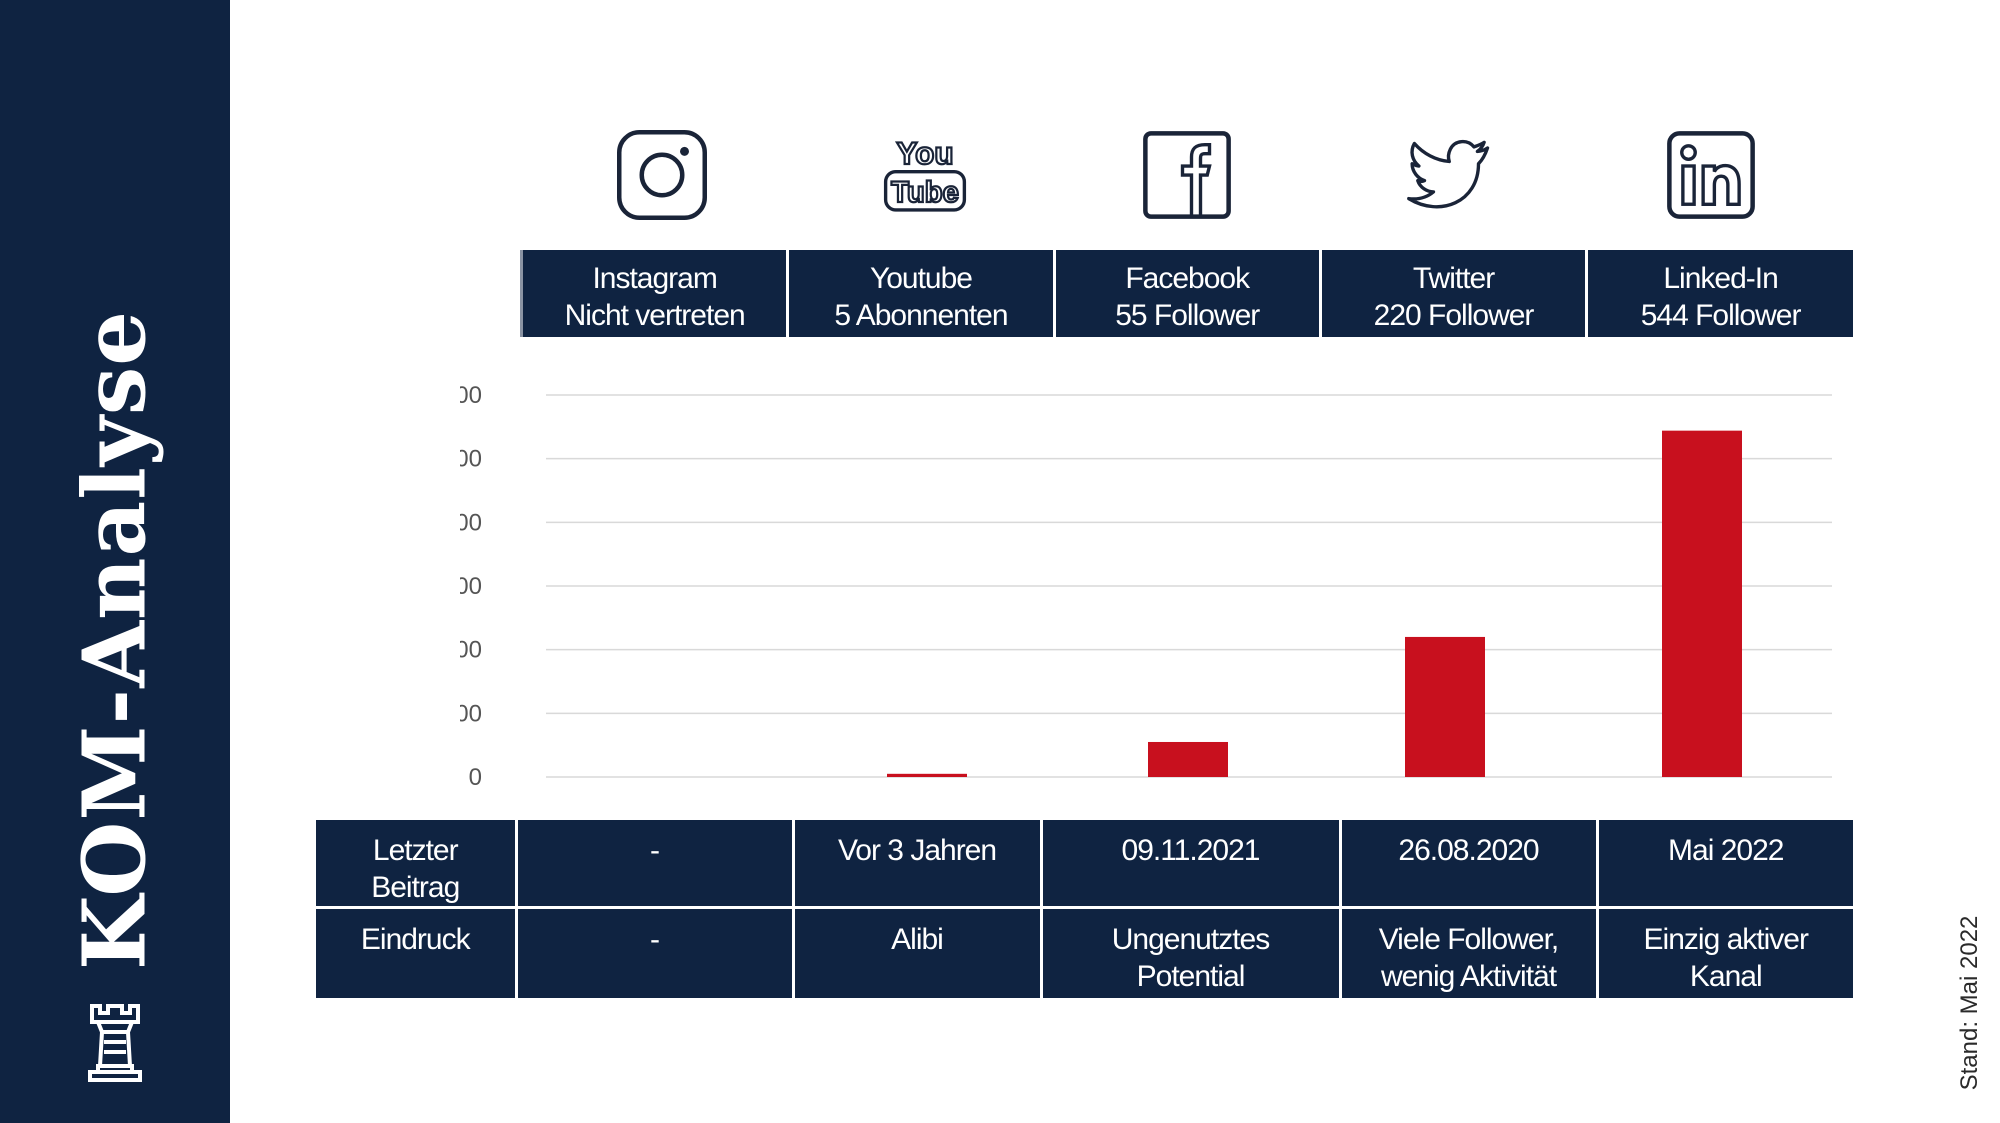  What do you see at coordinates (1189, 864) in the screenshot?
I see `table-cell: 09.11.2021` at bounding box center [1189, 864].